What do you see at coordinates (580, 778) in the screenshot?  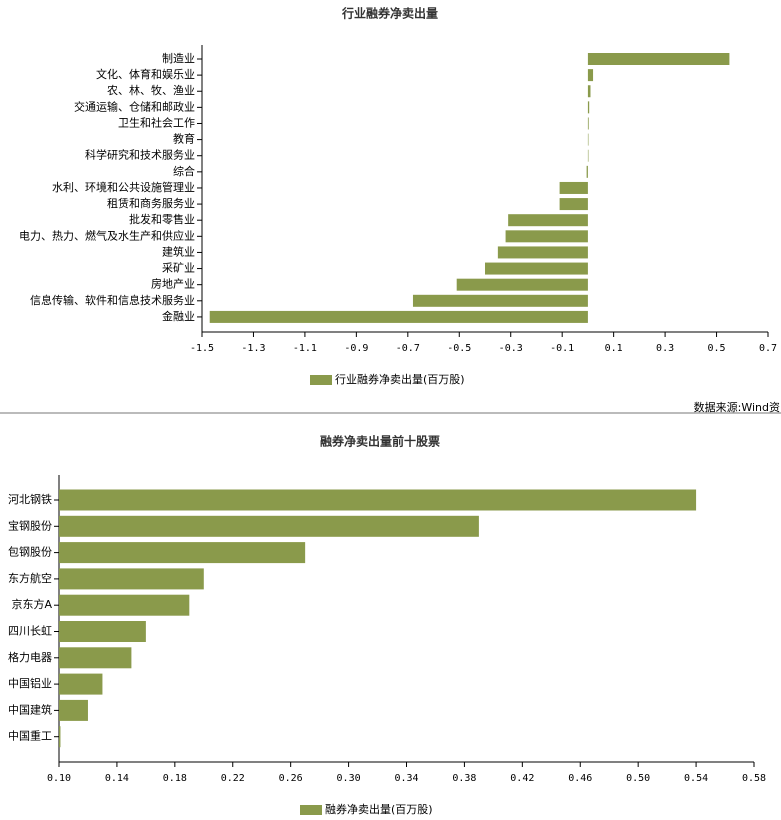 I see `x-tick-label: 0.46` at bounding box center [580, 778].